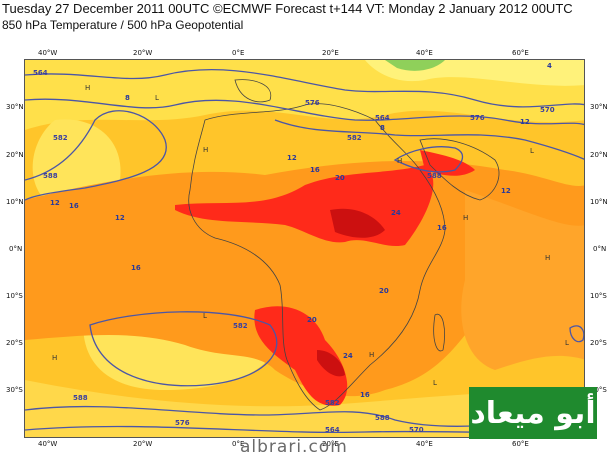  I want to click on temperature-label: 4, so click(549, 66).